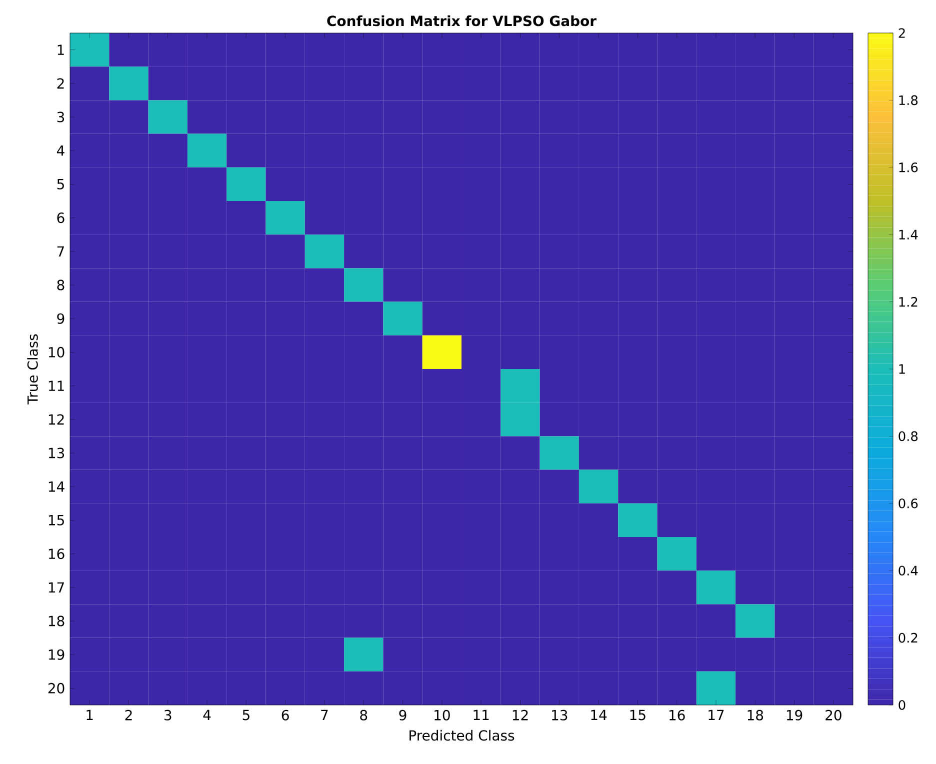 The image size is (936, 764). Describe the element at coordinates (246, 715) in the screenshot. I see `x-tick-label: 5` at that location.